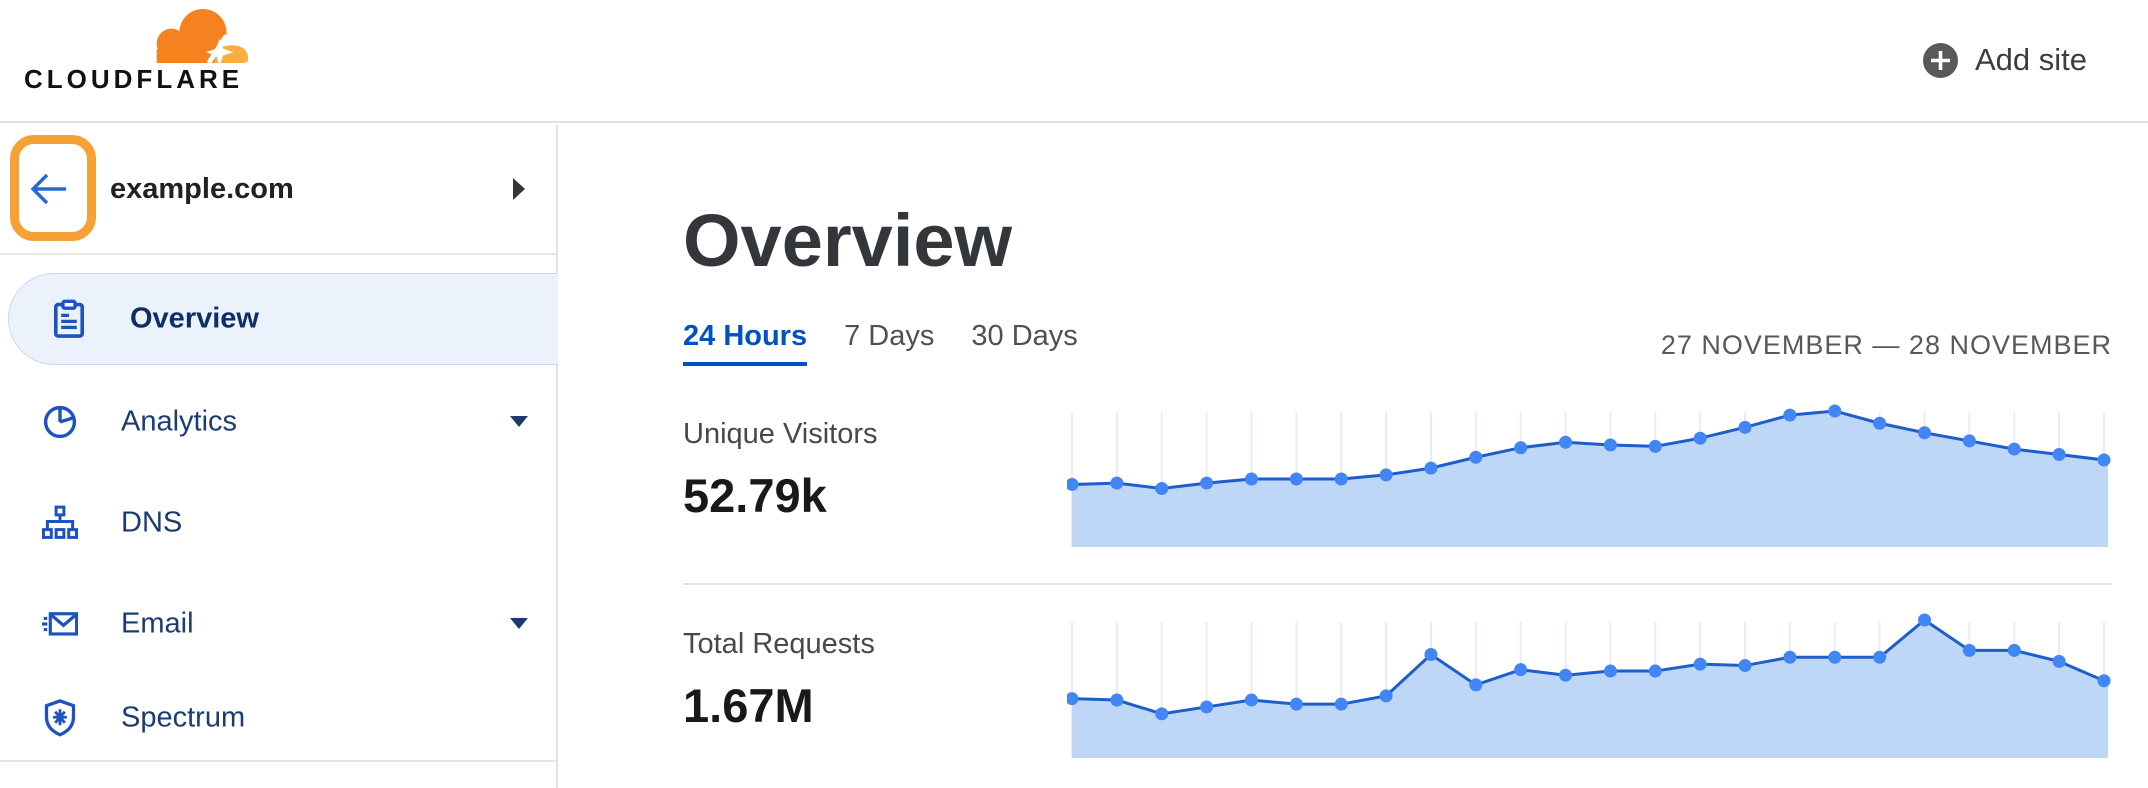  I want to click on clipboard-icon, so click(69, 318).